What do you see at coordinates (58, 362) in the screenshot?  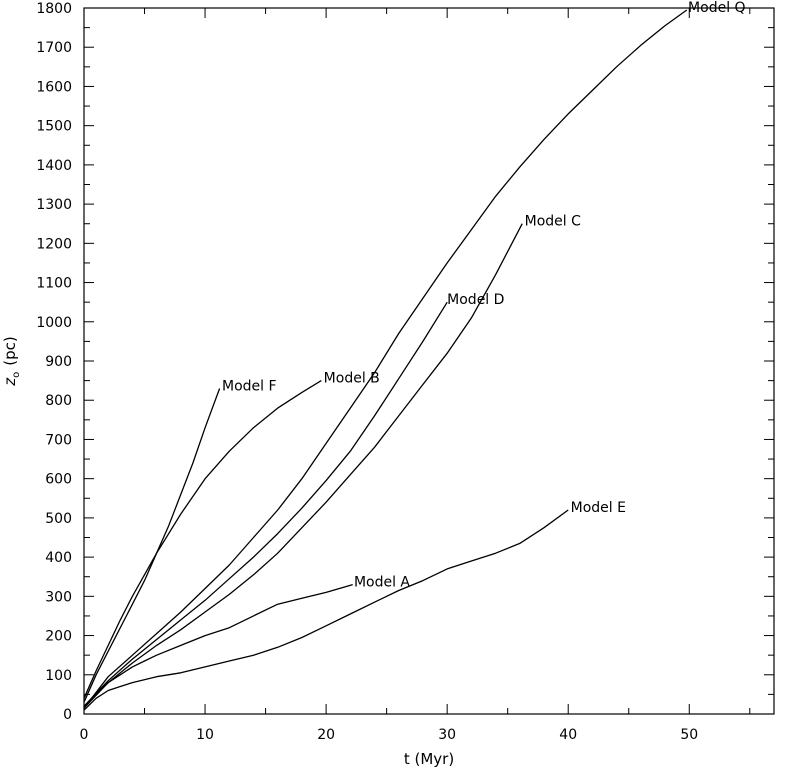 I see `y-tick-label: 900` at bounding box center [58, 362].